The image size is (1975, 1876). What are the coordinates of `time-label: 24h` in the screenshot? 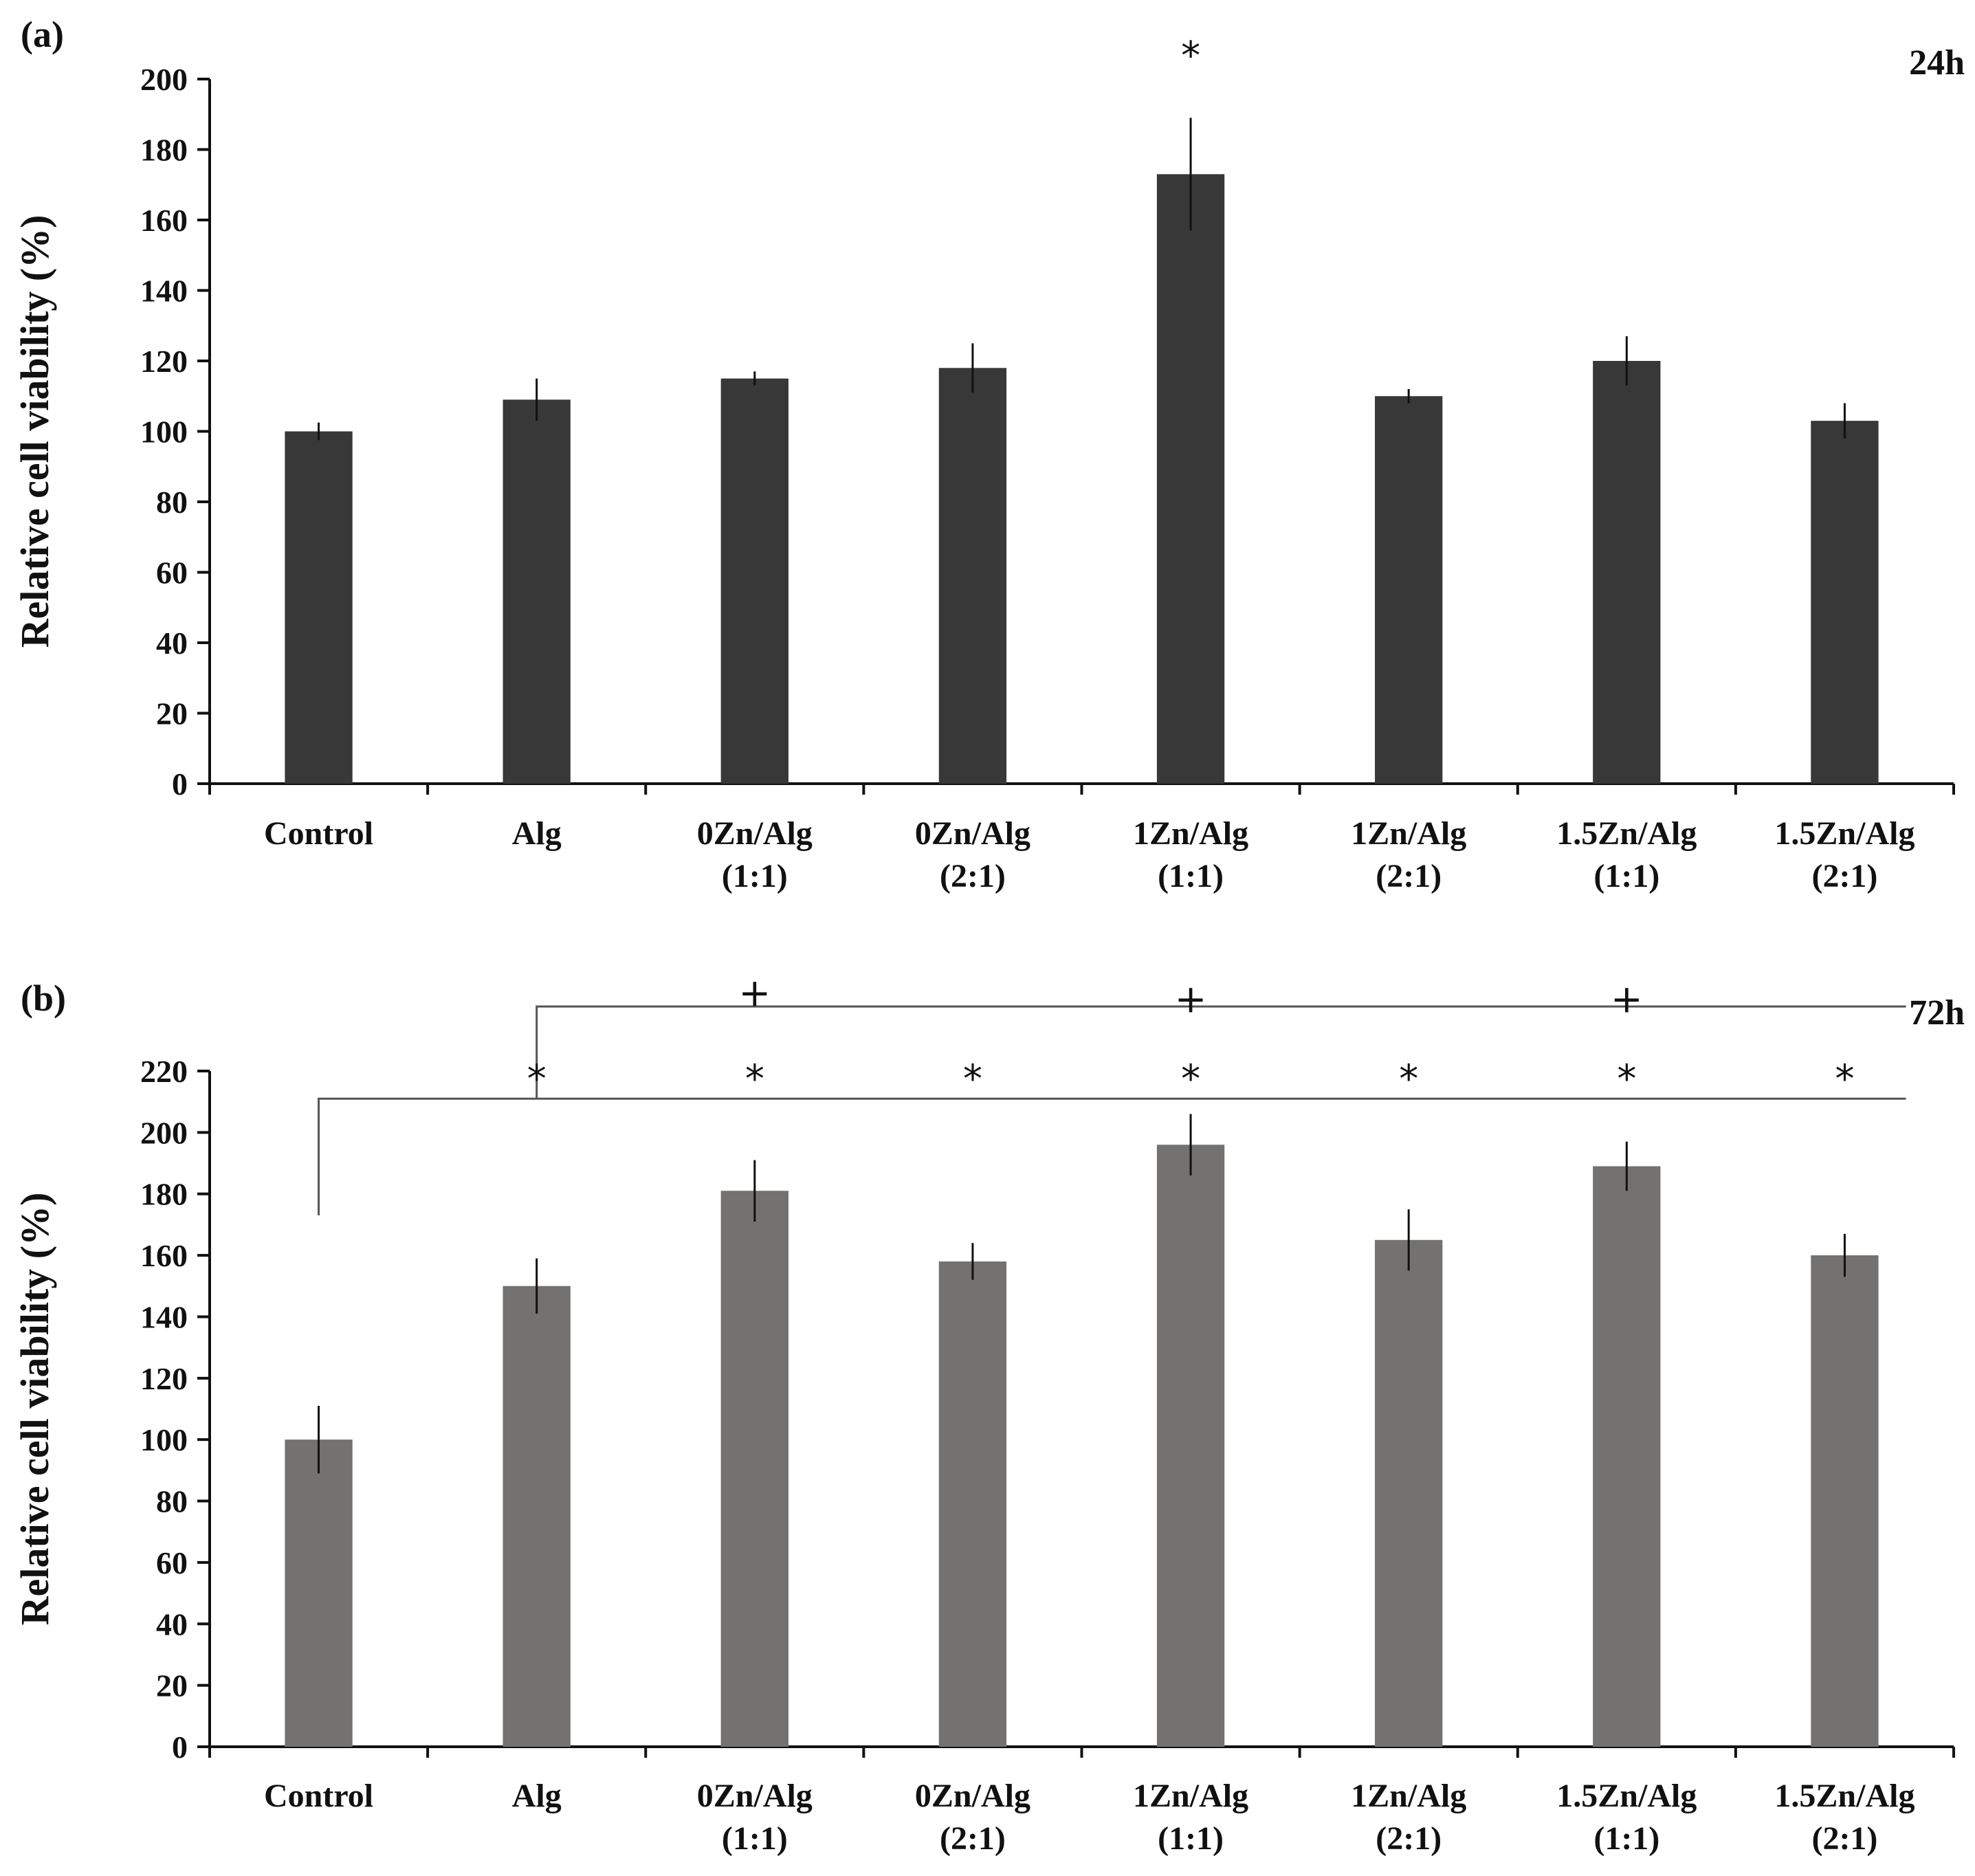 It's located at (1937, 62).